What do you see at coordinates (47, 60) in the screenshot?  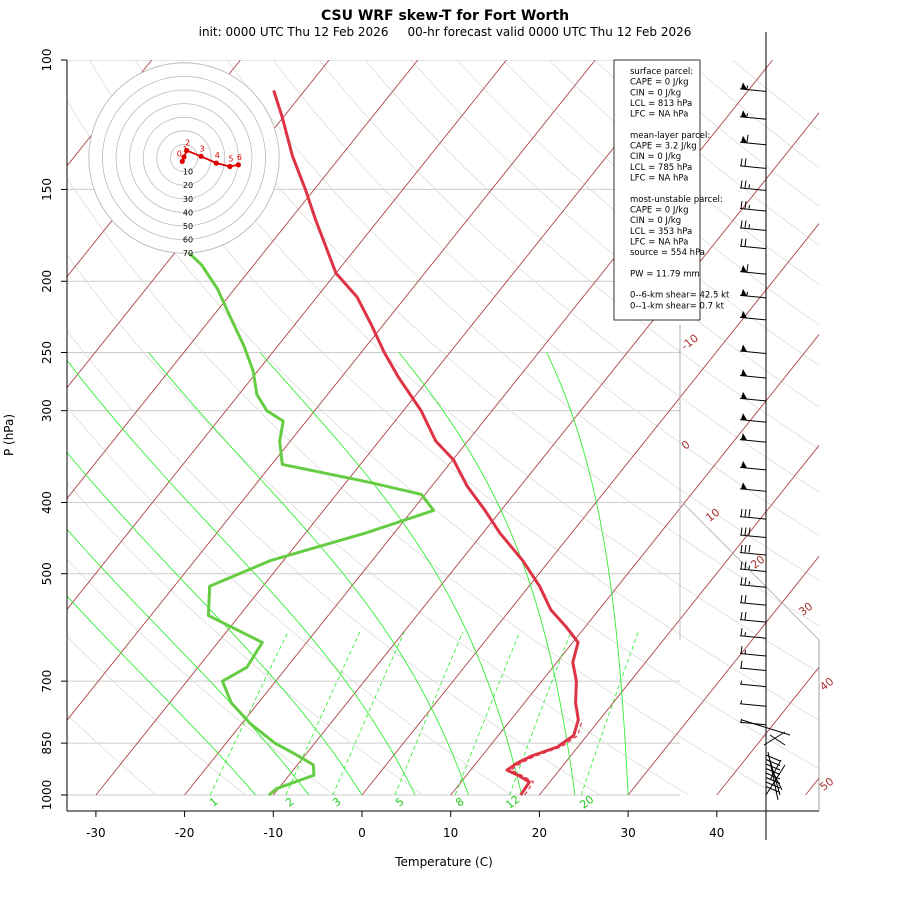 I see `pressure-tick-label: 100` at bounding box center [47, 60].